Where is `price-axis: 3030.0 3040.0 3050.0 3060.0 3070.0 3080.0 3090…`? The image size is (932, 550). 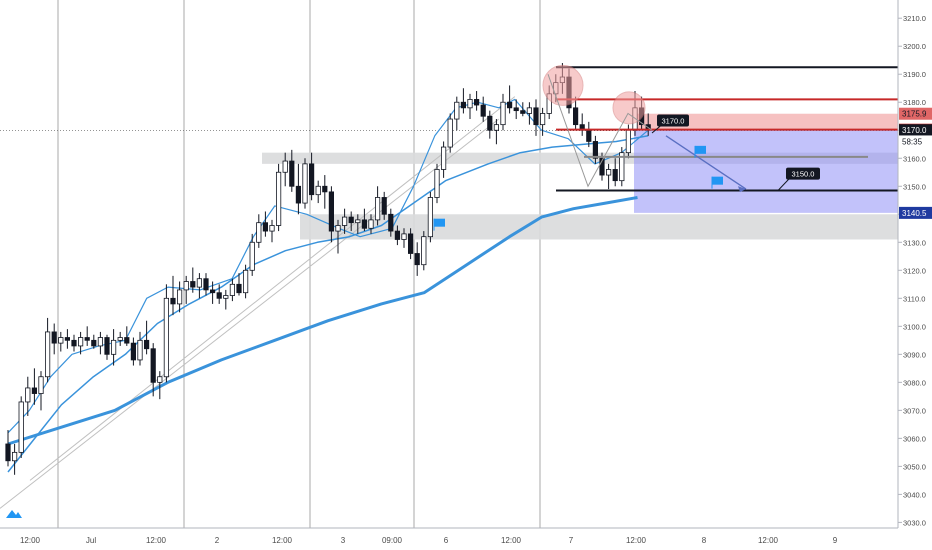
price-axis: 3030.0 3040.0 3050.0 3060.0 3070.0 3080.0 3090… is located at coordinates (914, 275).